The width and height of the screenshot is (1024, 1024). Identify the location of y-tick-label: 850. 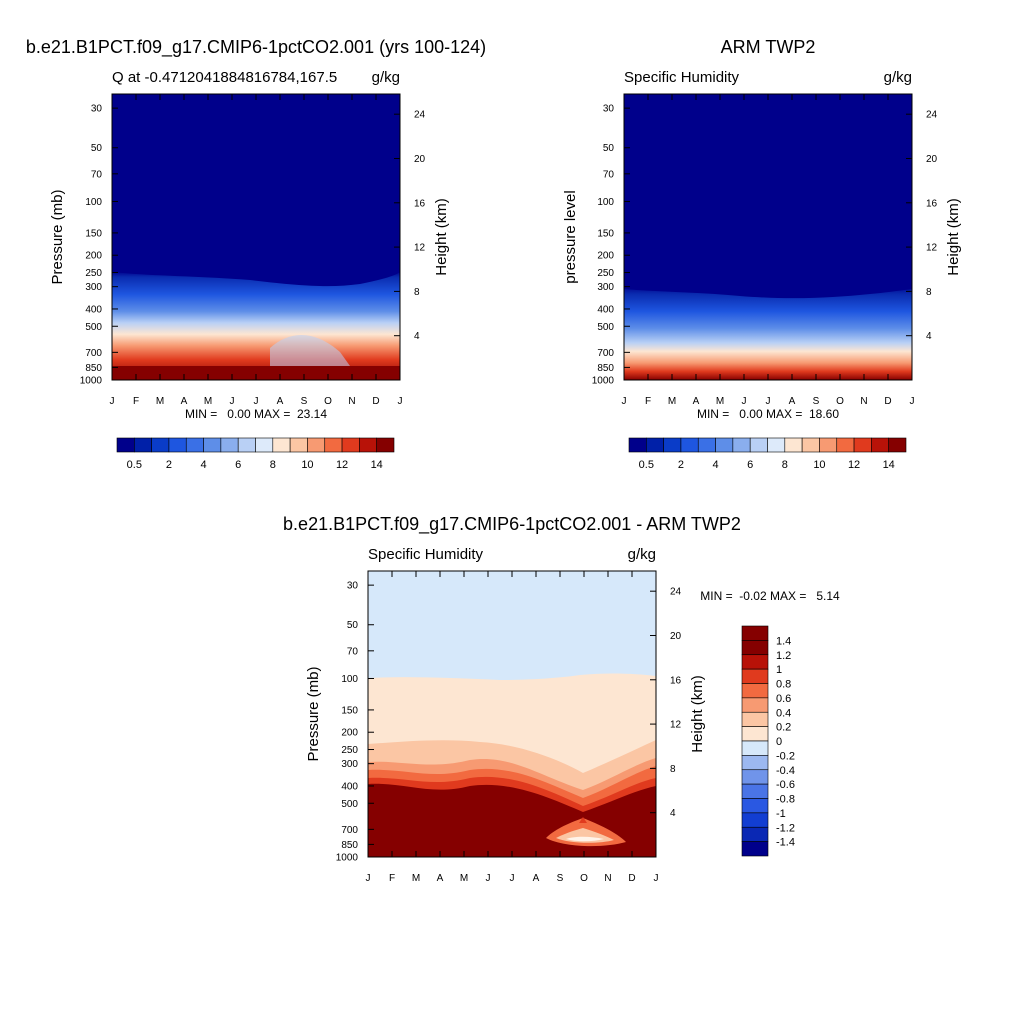
(605, 368).